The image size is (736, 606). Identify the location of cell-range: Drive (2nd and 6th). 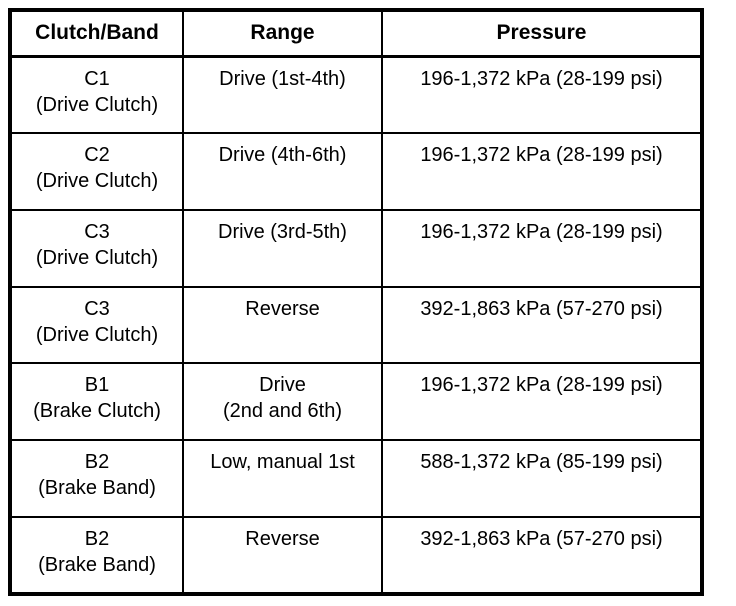
(282, 402).